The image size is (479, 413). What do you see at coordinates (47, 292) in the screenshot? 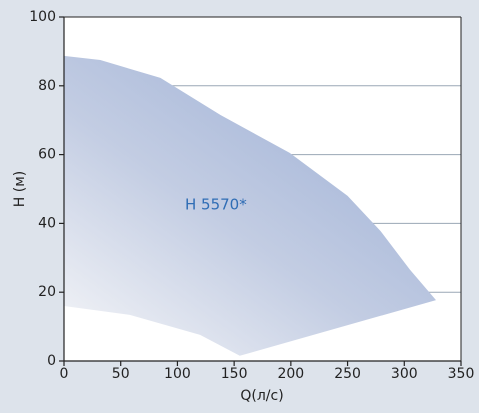
I see `y-tick-label: 20` at bounding box center [47, 292].